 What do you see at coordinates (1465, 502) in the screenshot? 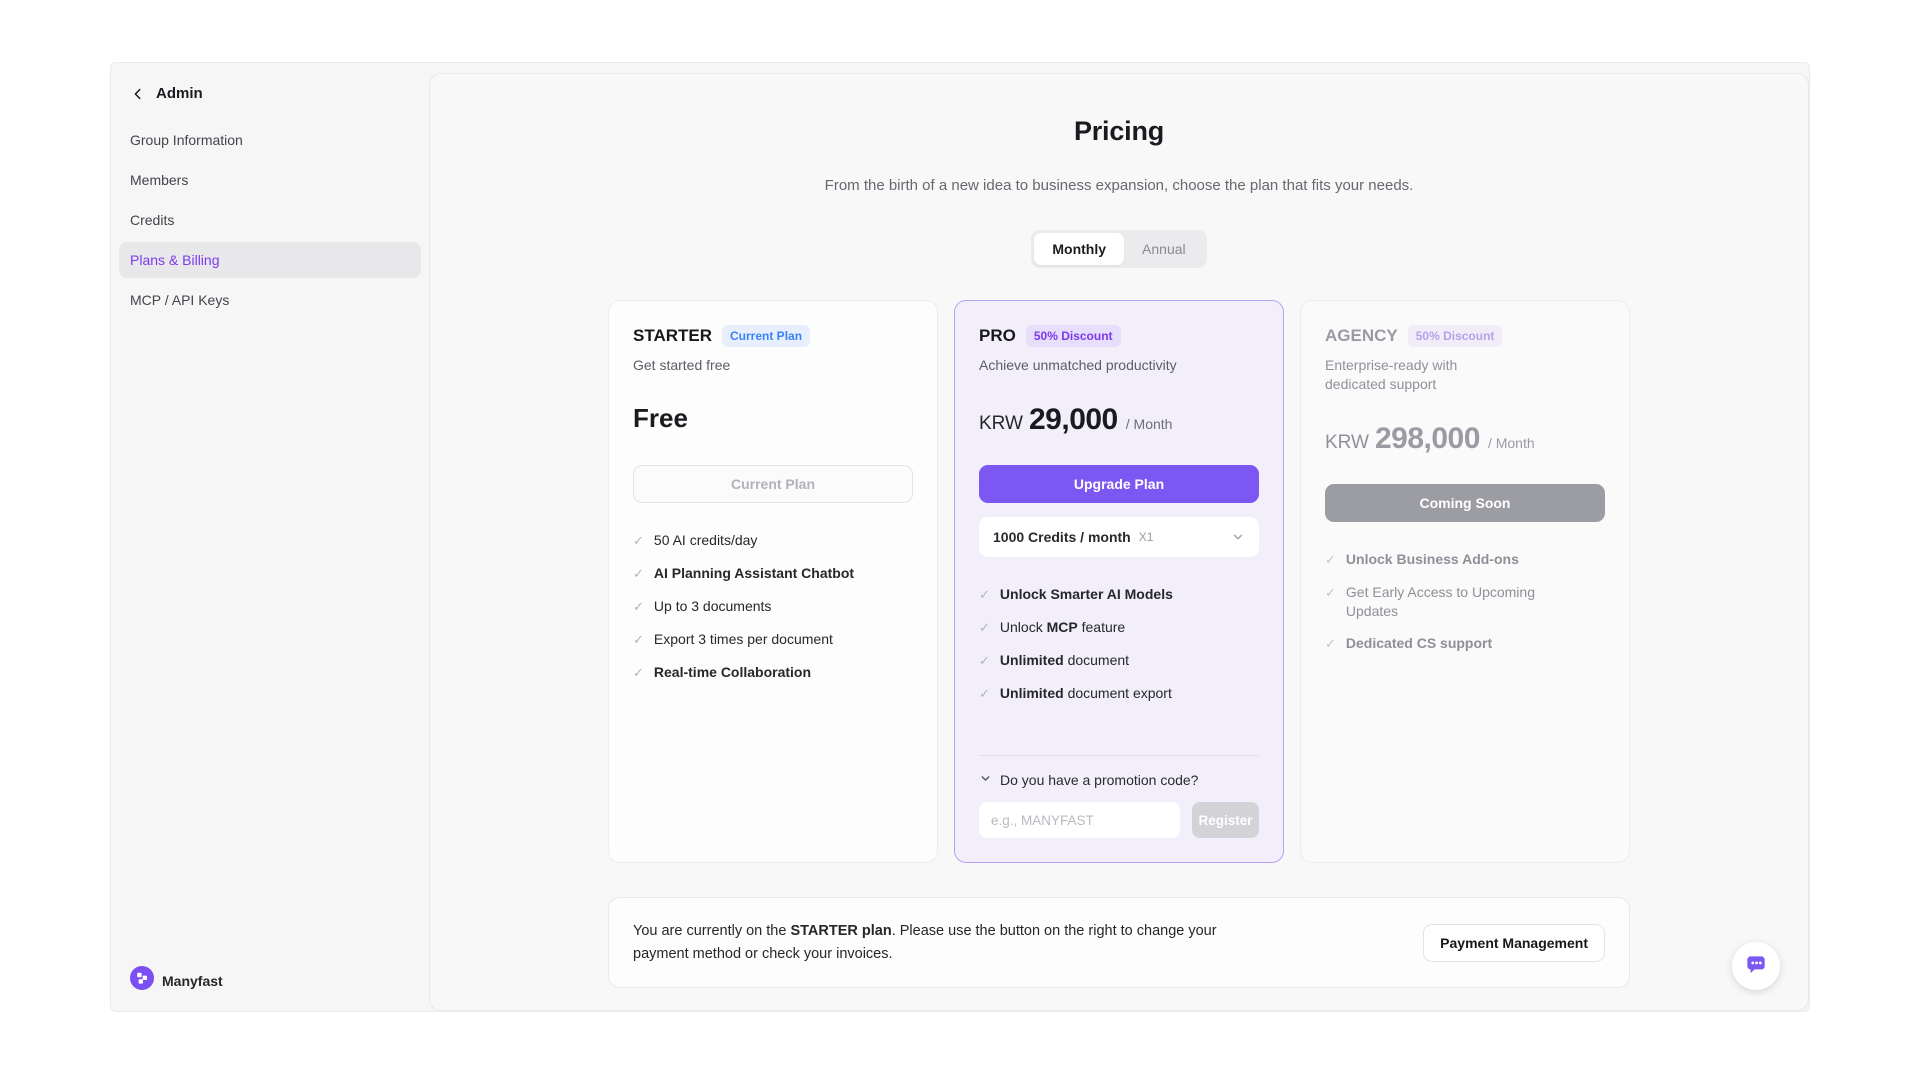
I see `coming-soon-button: Coming Soon` at bounding box center [1465, 502].